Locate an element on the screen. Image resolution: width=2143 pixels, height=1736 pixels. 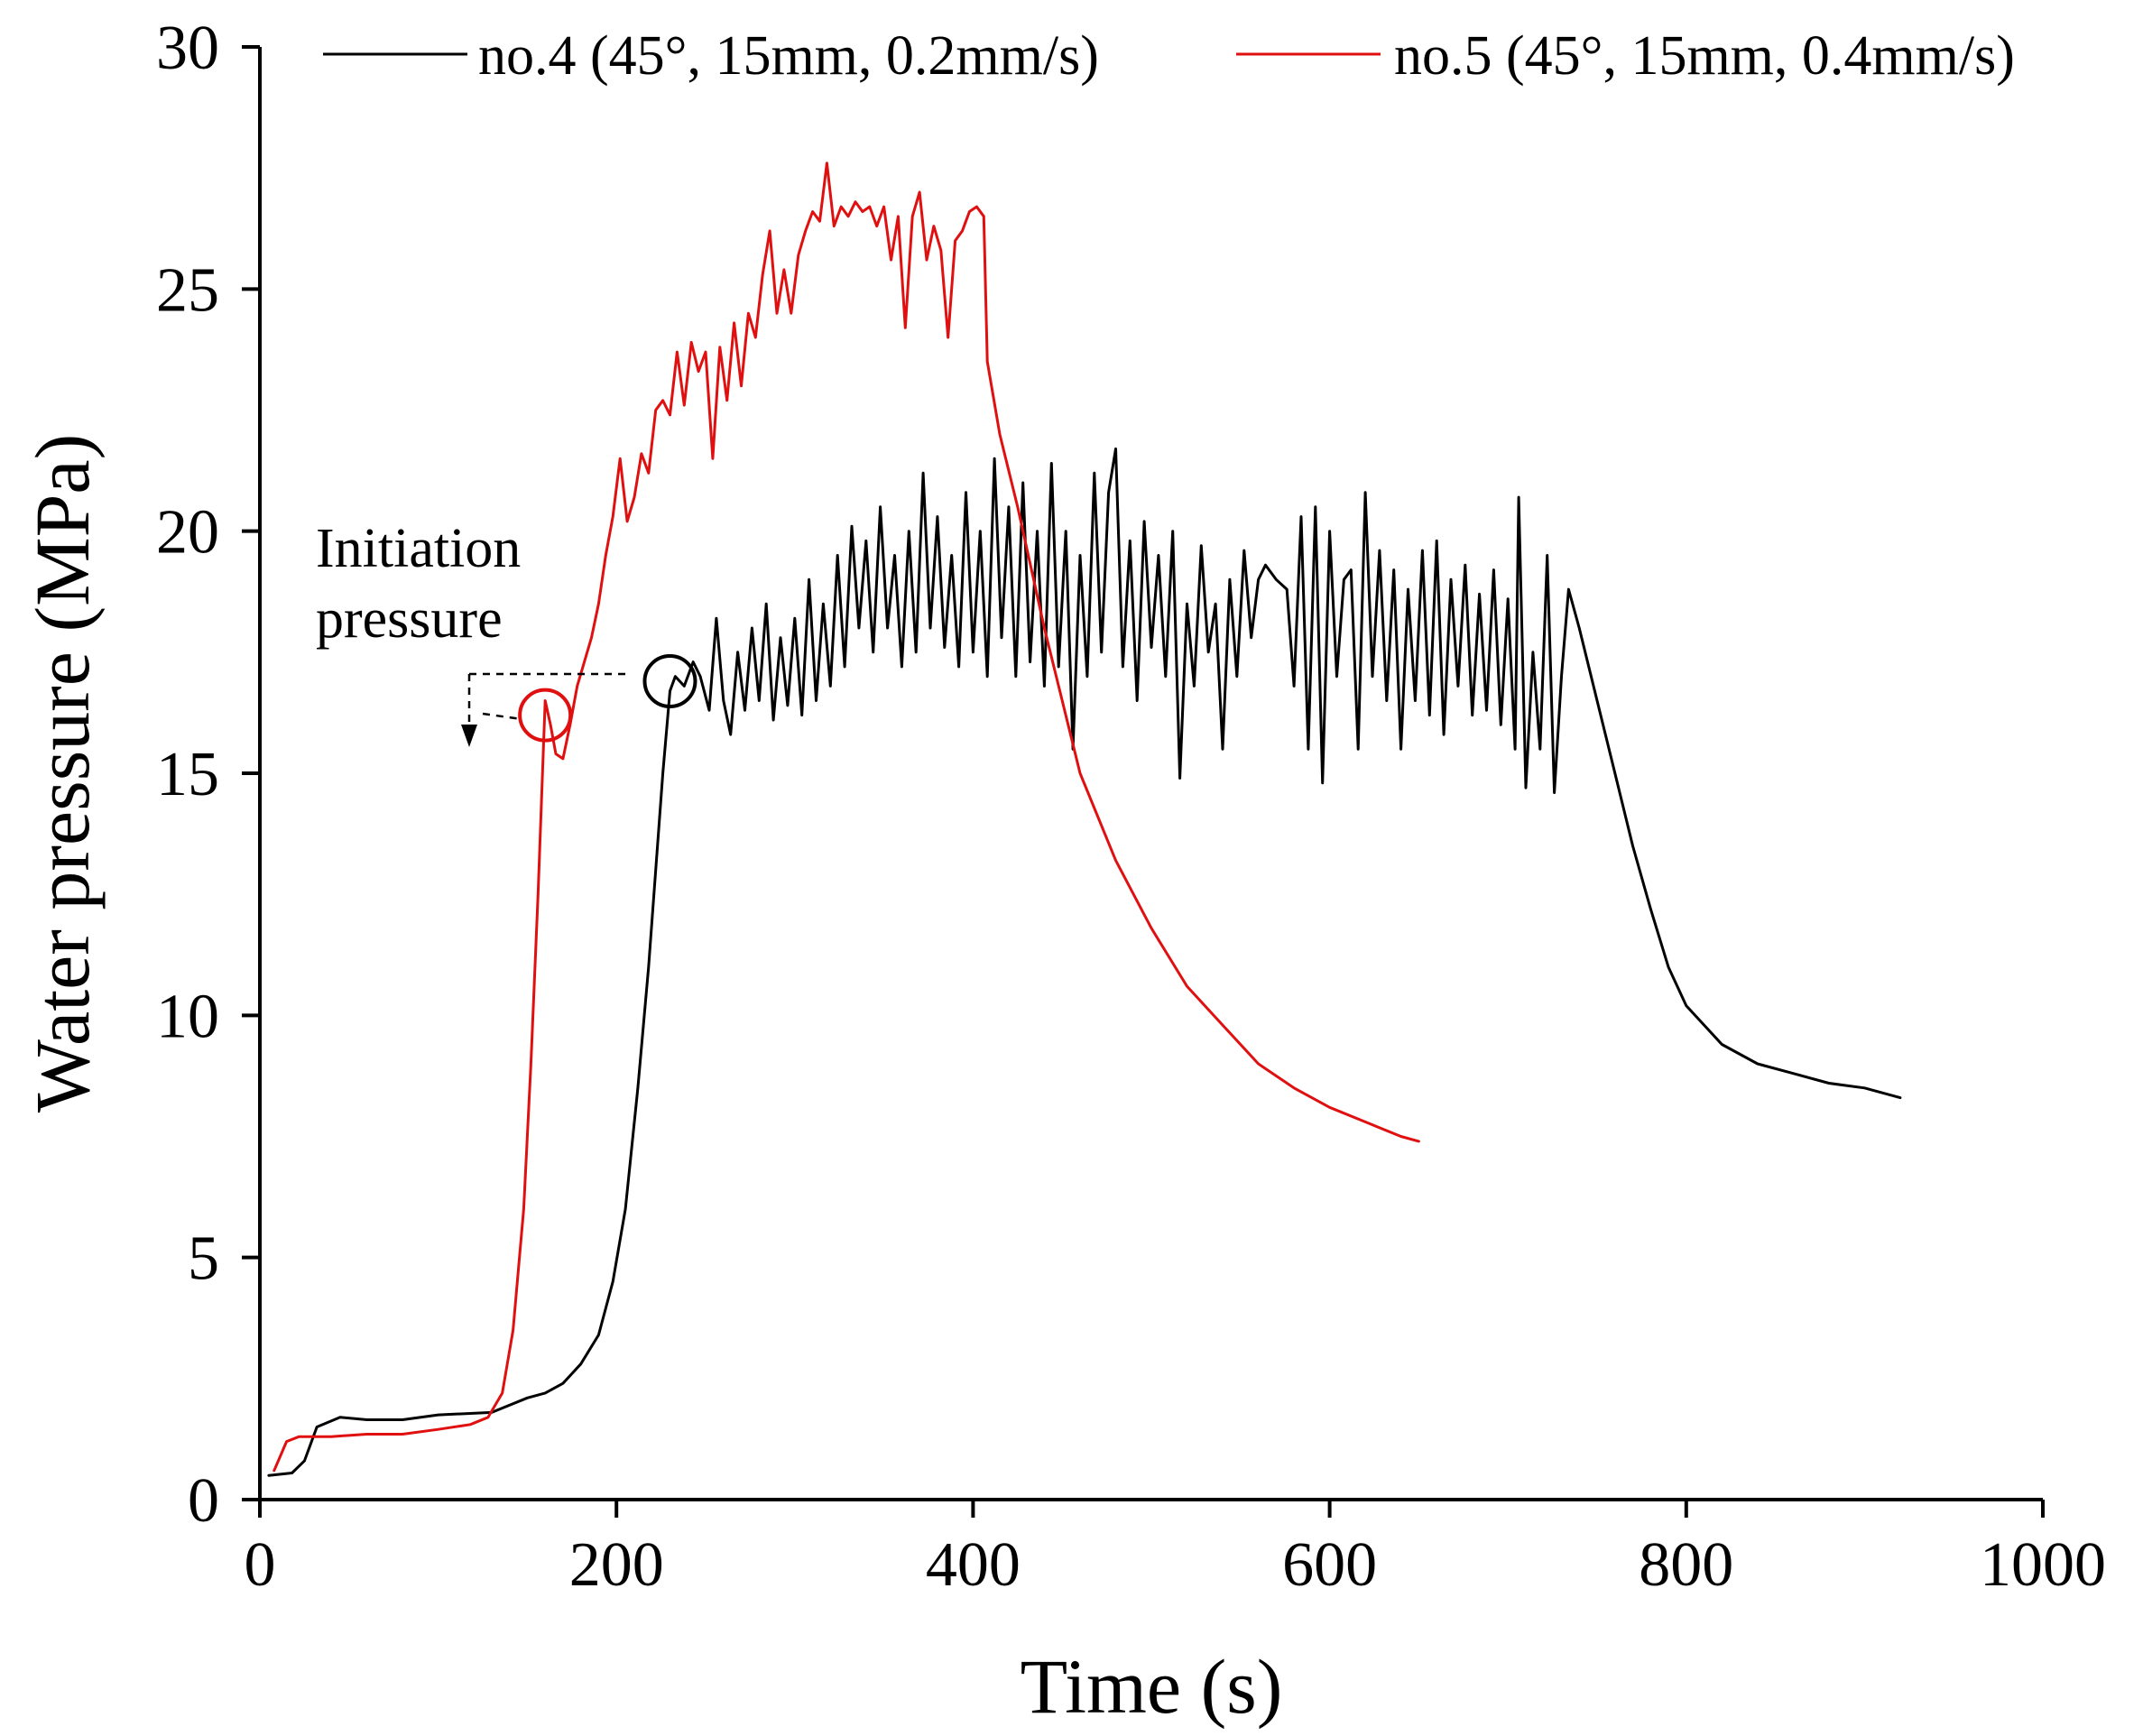
legend-label: no.4 (45°, 15mm, 0.2mm/s) is located at coordinates (788, 56).